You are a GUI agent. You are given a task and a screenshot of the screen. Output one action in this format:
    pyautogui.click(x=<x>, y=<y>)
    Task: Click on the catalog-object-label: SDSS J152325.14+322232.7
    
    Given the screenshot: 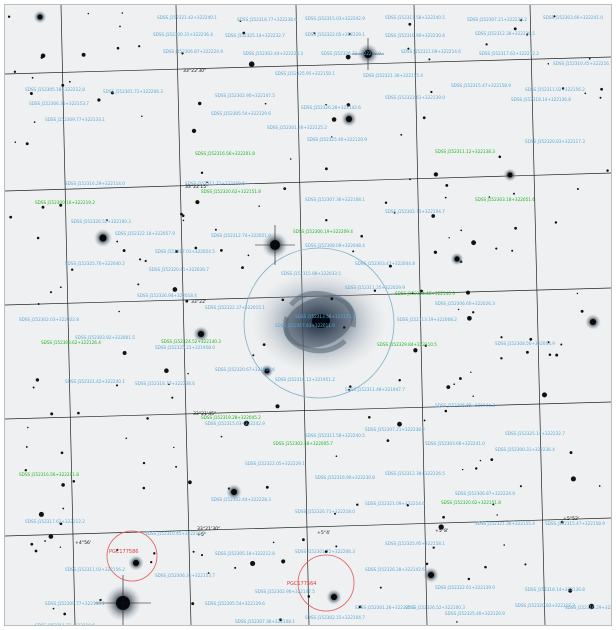 What is the action you would take?
    pyautogui.click(x=255, y=35)
    